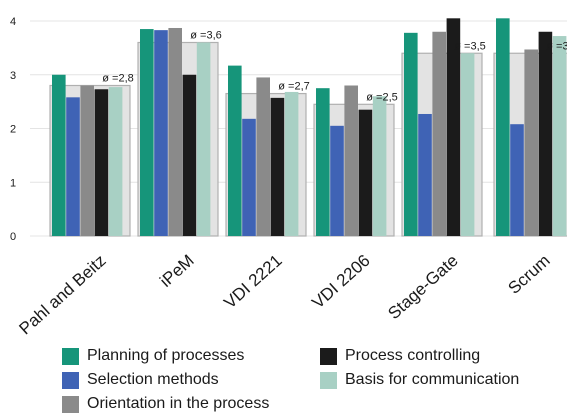 The image size is (567, 417). I want to click on category-label: VDI 2206, so click(340, 282).